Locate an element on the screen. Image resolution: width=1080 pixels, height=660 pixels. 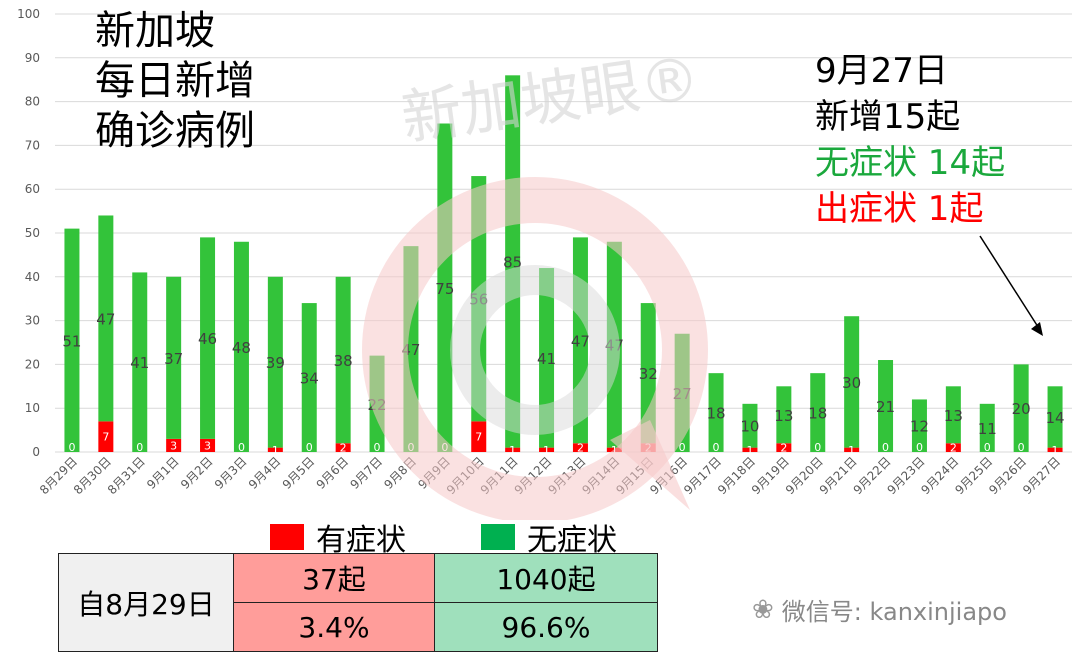
data-label-asymptomatic: 38 is located at coordinates (343, 361).